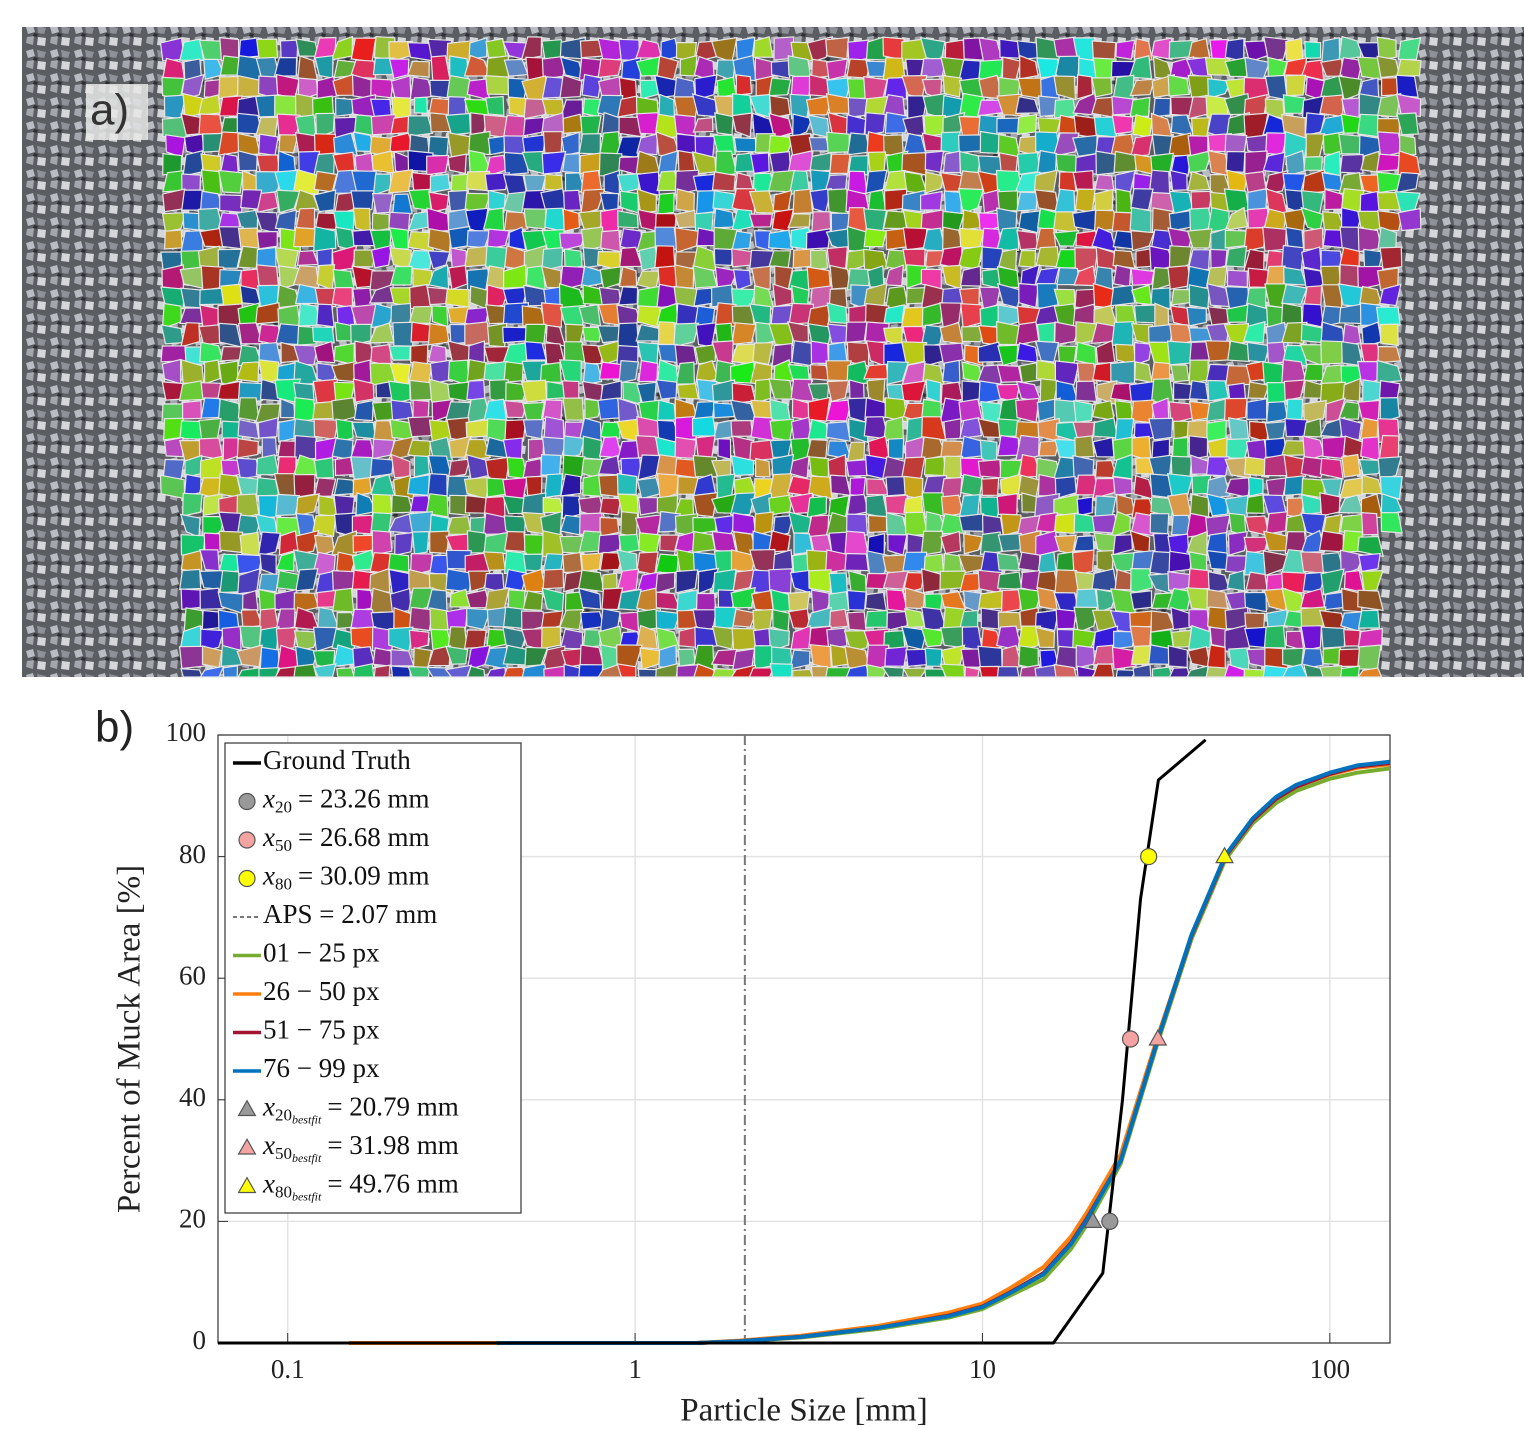 The image size is (1524, 1429). I want to click on legend-marker, so click(247, 801).